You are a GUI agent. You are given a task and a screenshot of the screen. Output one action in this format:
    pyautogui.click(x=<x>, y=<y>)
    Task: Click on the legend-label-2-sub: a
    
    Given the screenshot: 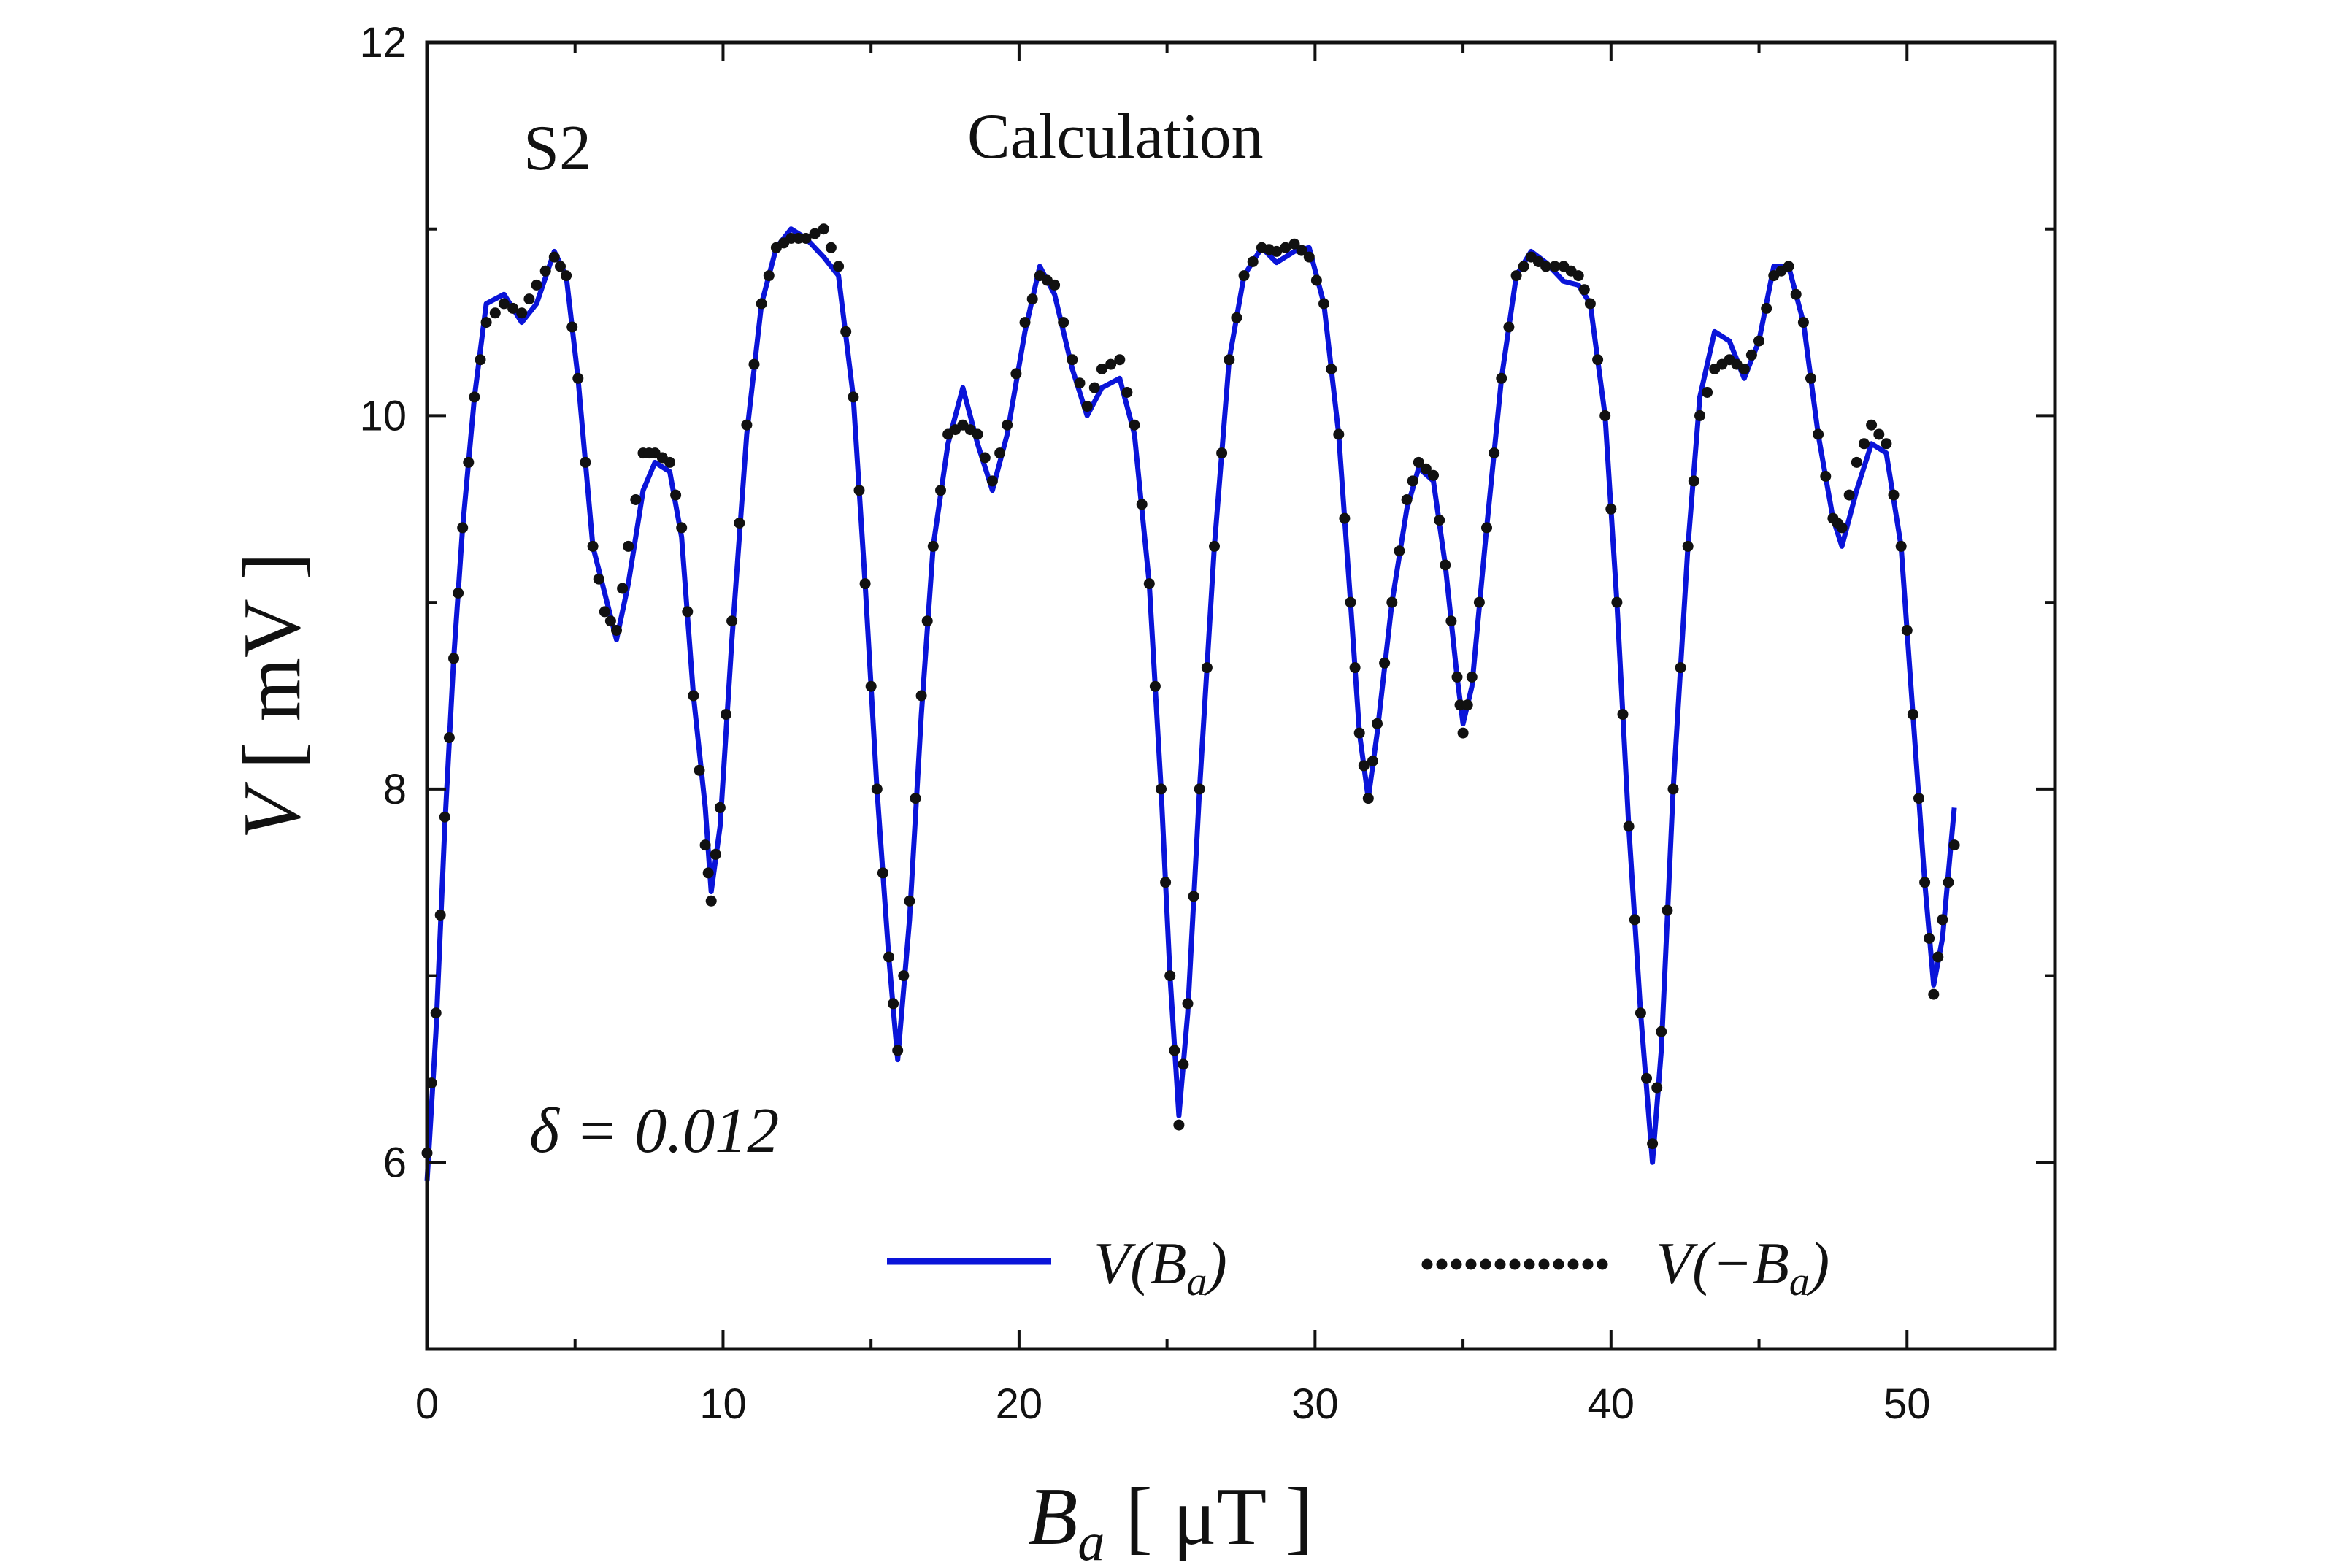 What is the action you would take?
    pyautogui.click(x=1800, y=1281)
    